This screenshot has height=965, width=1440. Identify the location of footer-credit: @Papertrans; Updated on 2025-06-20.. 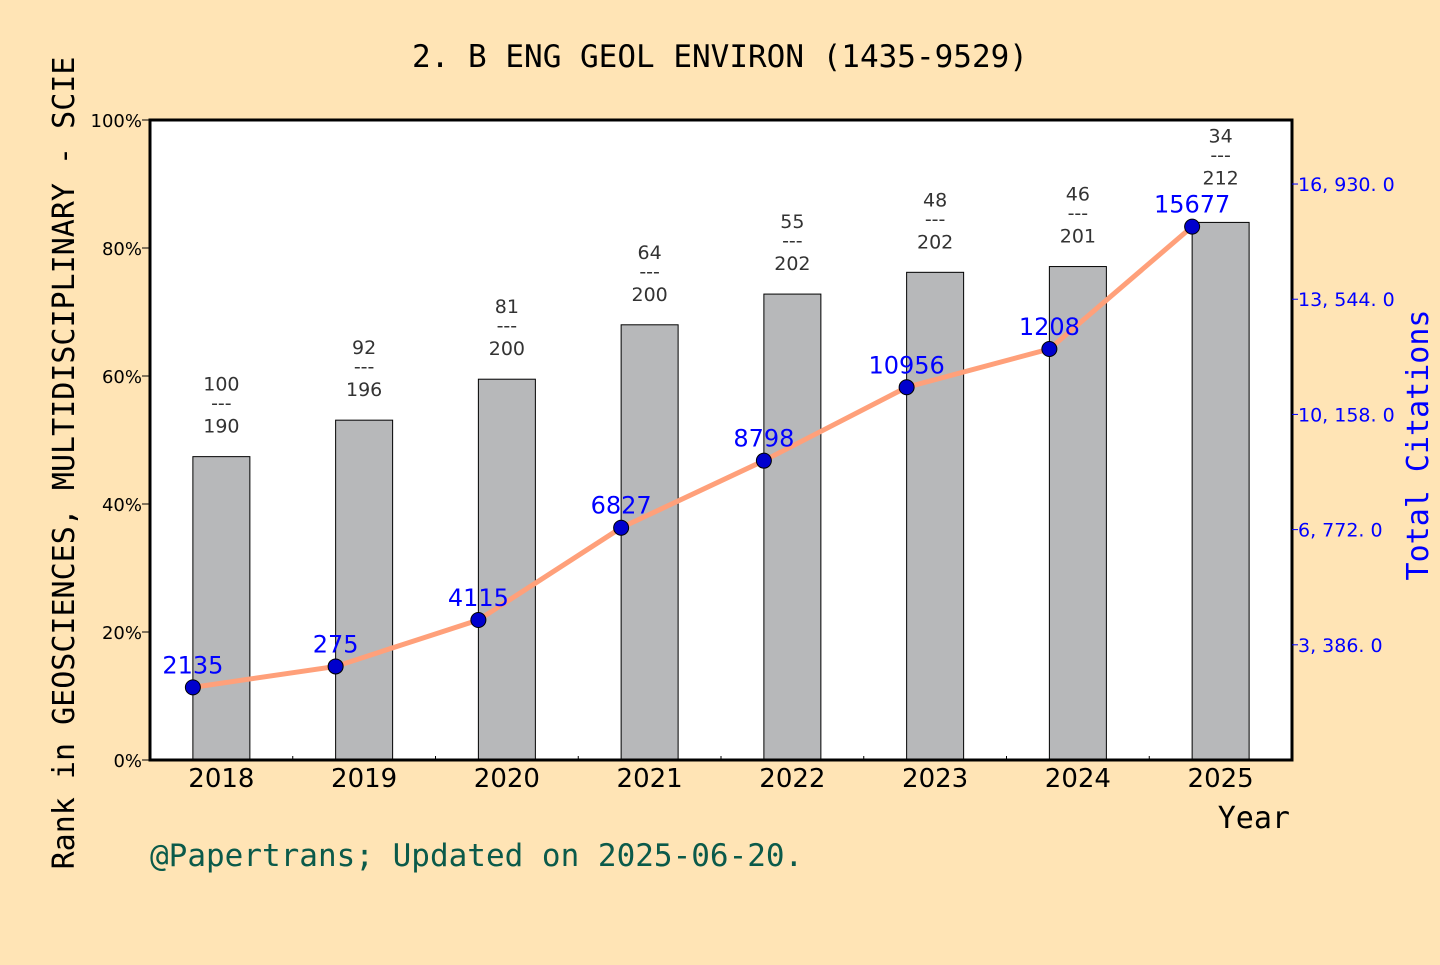
(476, 856).